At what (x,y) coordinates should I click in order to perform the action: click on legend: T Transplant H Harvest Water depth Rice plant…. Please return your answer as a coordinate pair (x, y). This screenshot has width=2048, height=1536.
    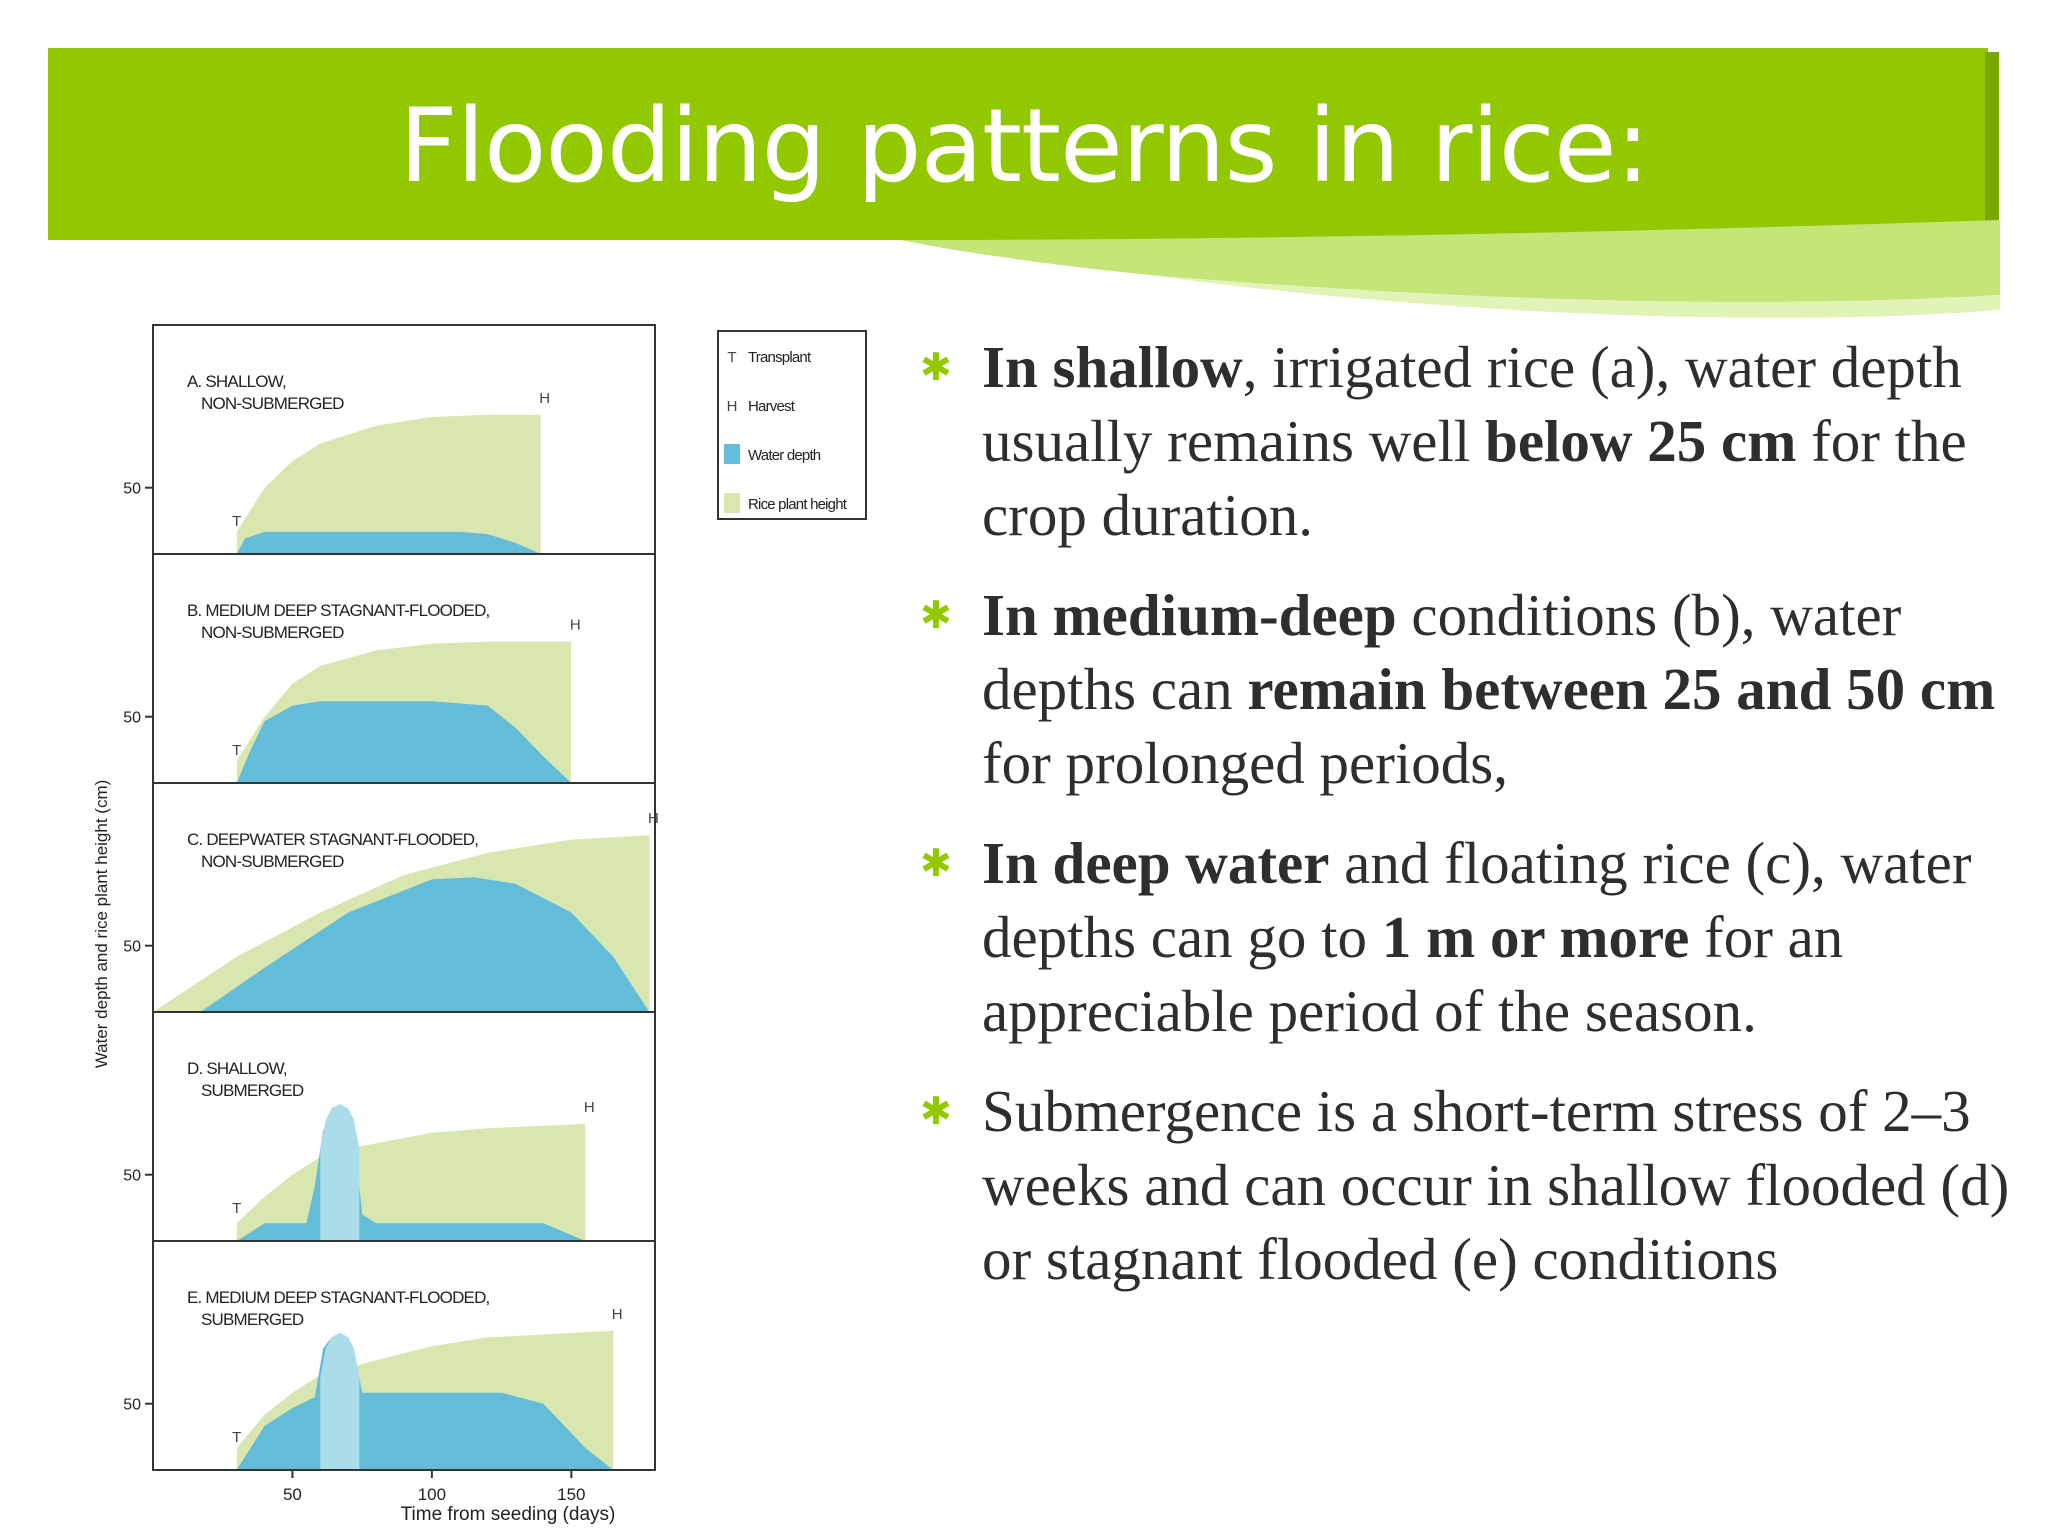
    Looking at the image, I should click on (792, 425).